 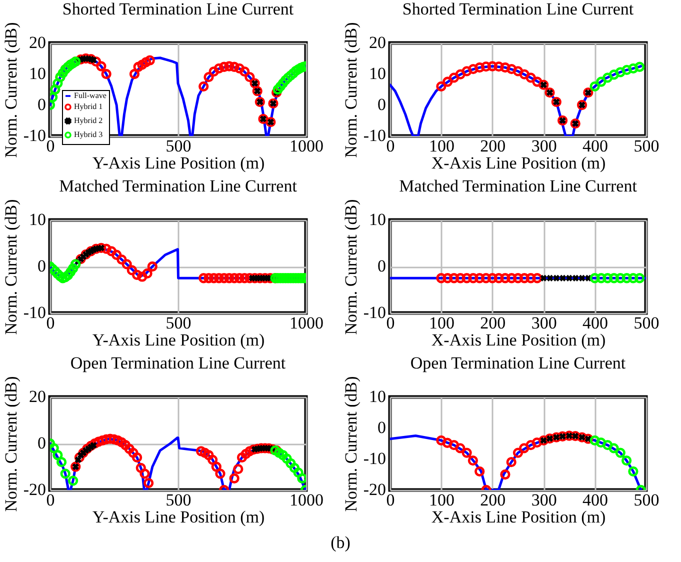 What do you see at coordinates (90, 95) in the screenshot?
I see `legend-label: Full-wave` at bounding box center [90, 95].